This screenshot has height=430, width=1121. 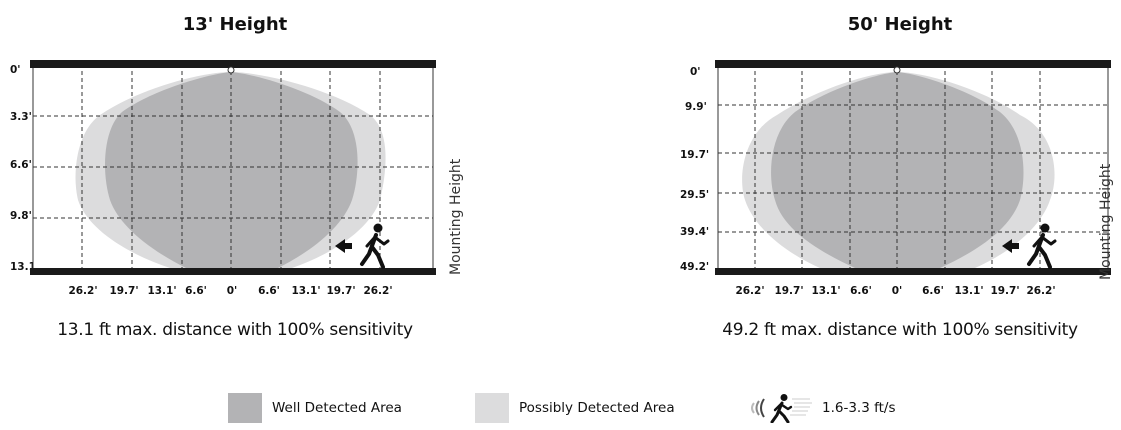 I want to click on well-detected-swatch, so click(x=245, y=408).